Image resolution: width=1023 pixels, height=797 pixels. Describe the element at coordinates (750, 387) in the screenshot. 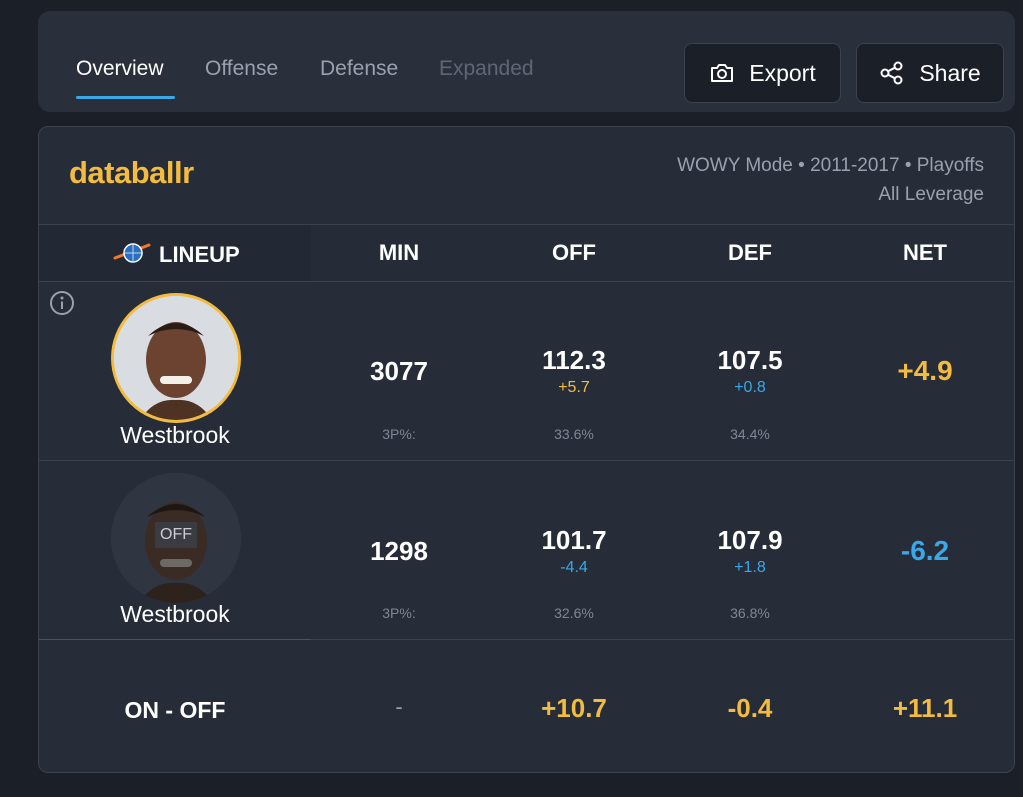

I see `def-diff: +0.8` at that location.